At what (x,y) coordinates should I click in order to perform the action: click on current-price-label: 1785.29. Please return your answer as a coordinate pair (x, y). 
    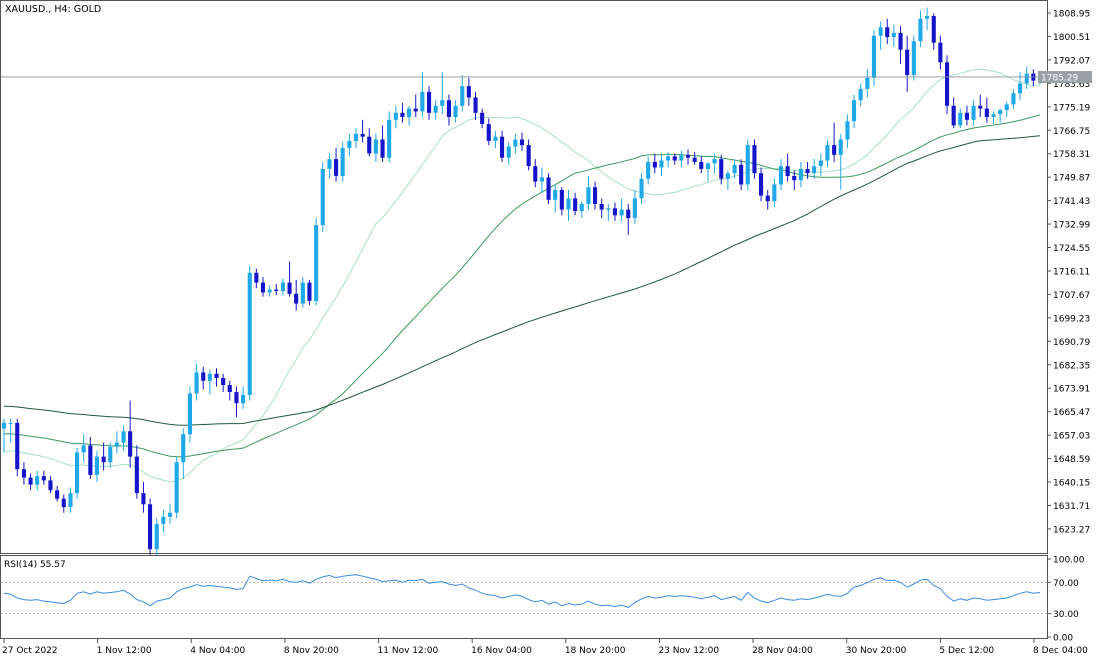
    Looking at the image, I should click on (1059, 79).